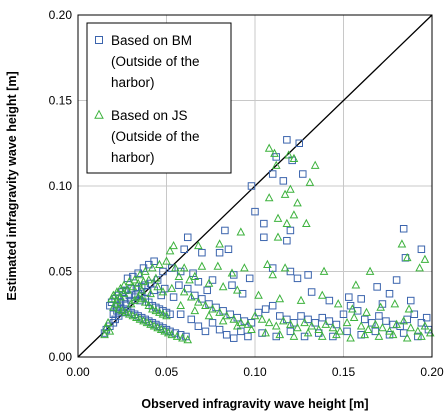  Describe the element at coordinates (61, 186) in the screenshot. I see `y-tick-labels: 0.00 0.05 0.10 0.15 0.20` at that location.